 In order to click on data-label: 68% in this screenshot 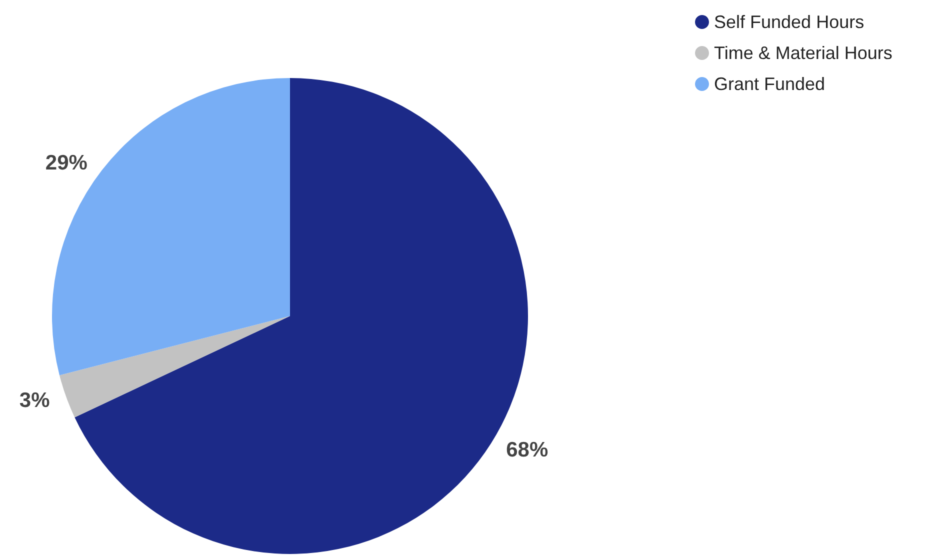, I will do `click(527, 450)`.